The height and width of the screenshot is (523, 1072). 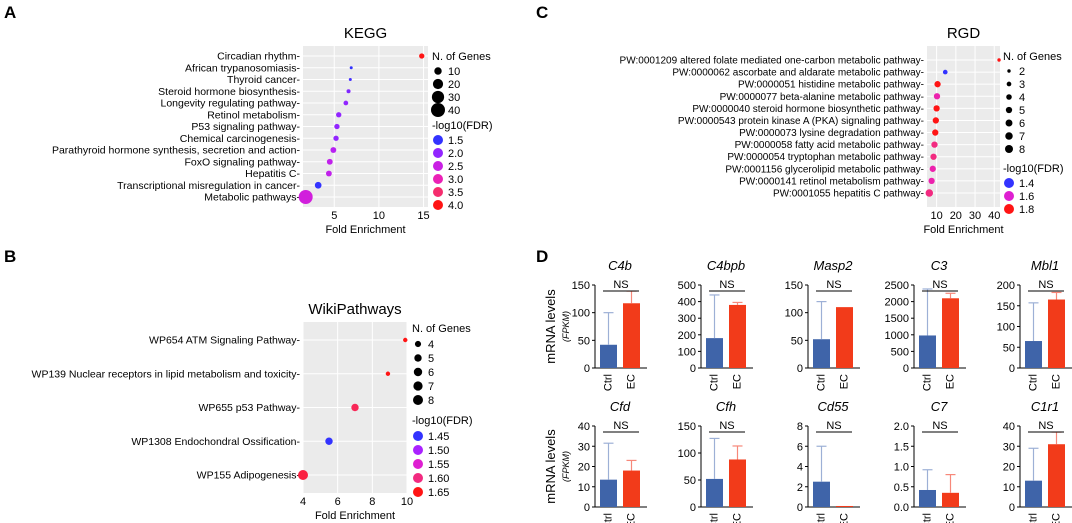 I want to click on gene-title: C4bpb, so click(x=726, y=265).